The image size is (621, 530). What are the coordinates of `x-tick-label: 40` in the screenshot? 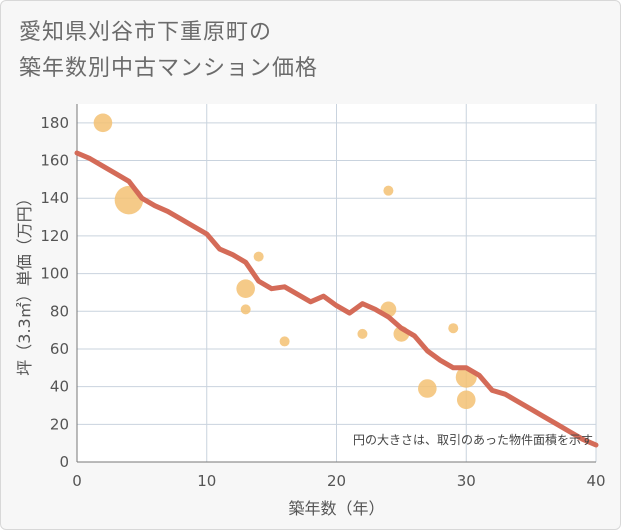 It's located at (595, 481).